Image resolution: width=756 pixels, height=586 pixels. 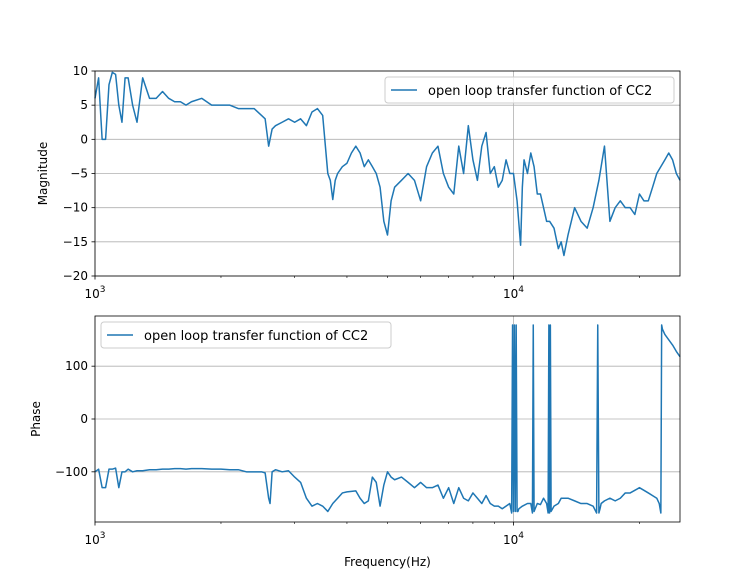 I want to click on phase-legend-label: open loop transfer function of CC2, so click(x=256, y=336).